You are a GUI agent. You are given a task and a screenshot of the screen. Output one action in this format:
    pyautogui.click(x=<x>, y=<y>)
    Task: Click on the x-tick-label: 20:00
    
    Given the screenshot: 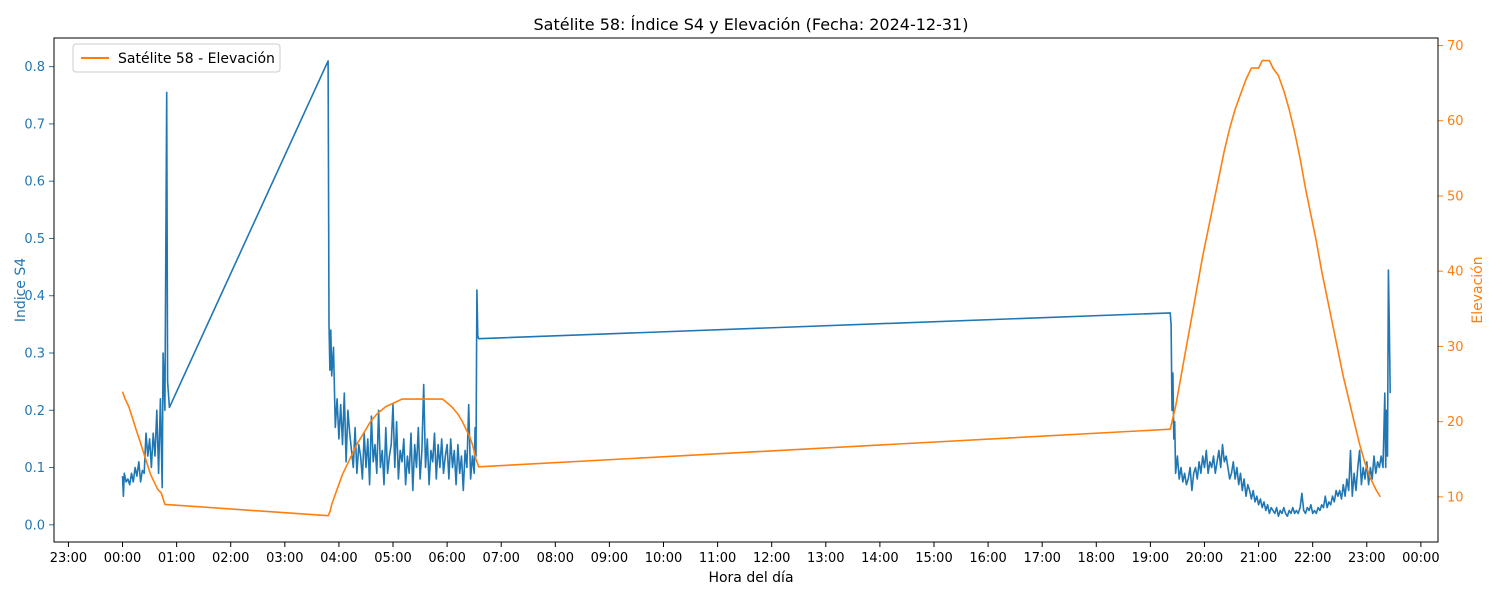 What is the action you would take?
    pyautogui.click(x=1204, y=558)
    